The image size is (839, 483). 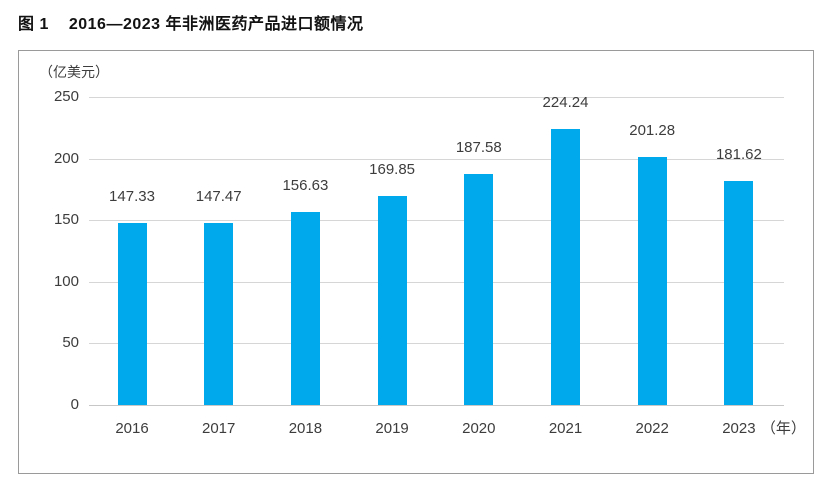 I want to click on y-tick-label-100: 100, so click(x=66, y=281).